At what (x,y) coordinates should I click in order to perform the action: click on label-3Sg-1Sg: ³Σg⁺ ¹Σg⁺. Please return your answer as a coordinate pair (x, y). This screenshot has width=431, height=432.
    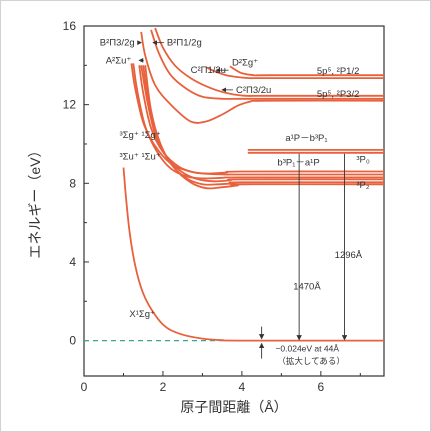
    Looking at the image, I should click on (140, 135).